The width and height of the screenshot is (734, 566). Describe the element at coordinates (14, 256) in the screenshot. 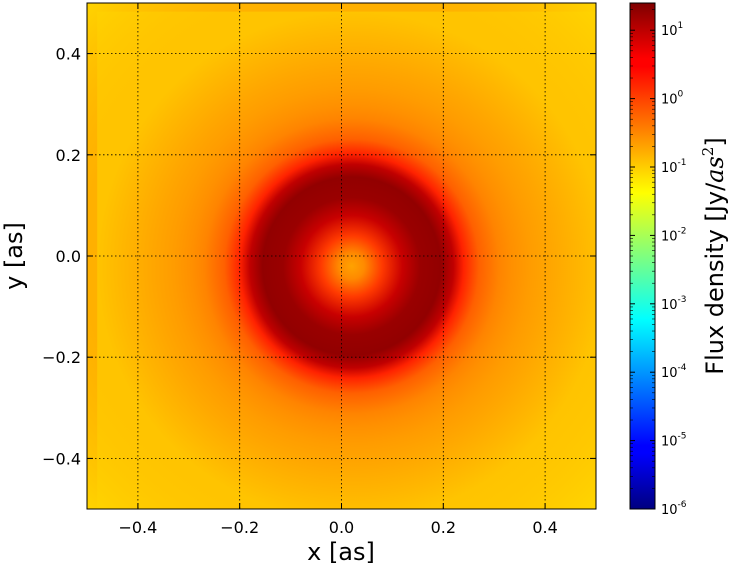

I see `y-axis-label: y [as]` at that location.